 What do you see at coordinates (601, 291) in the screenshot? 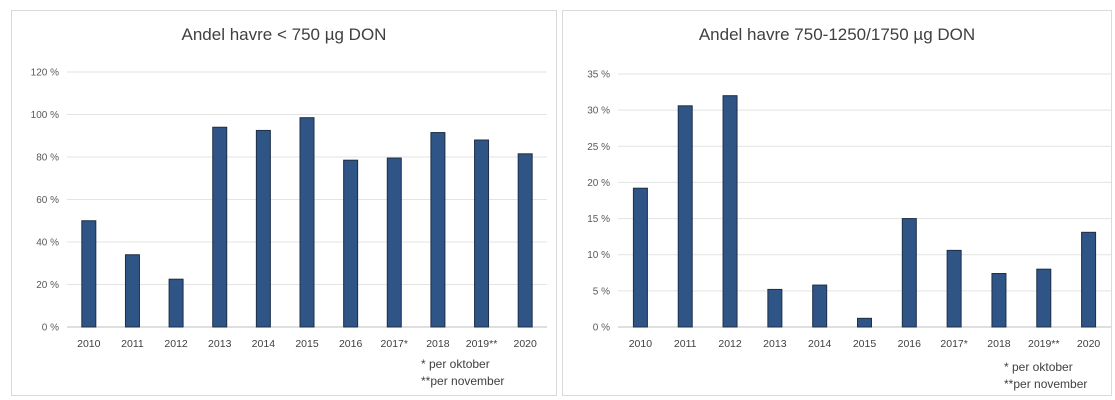
I see `y-tick-label: 5 %` at bounding box center [601, 291].